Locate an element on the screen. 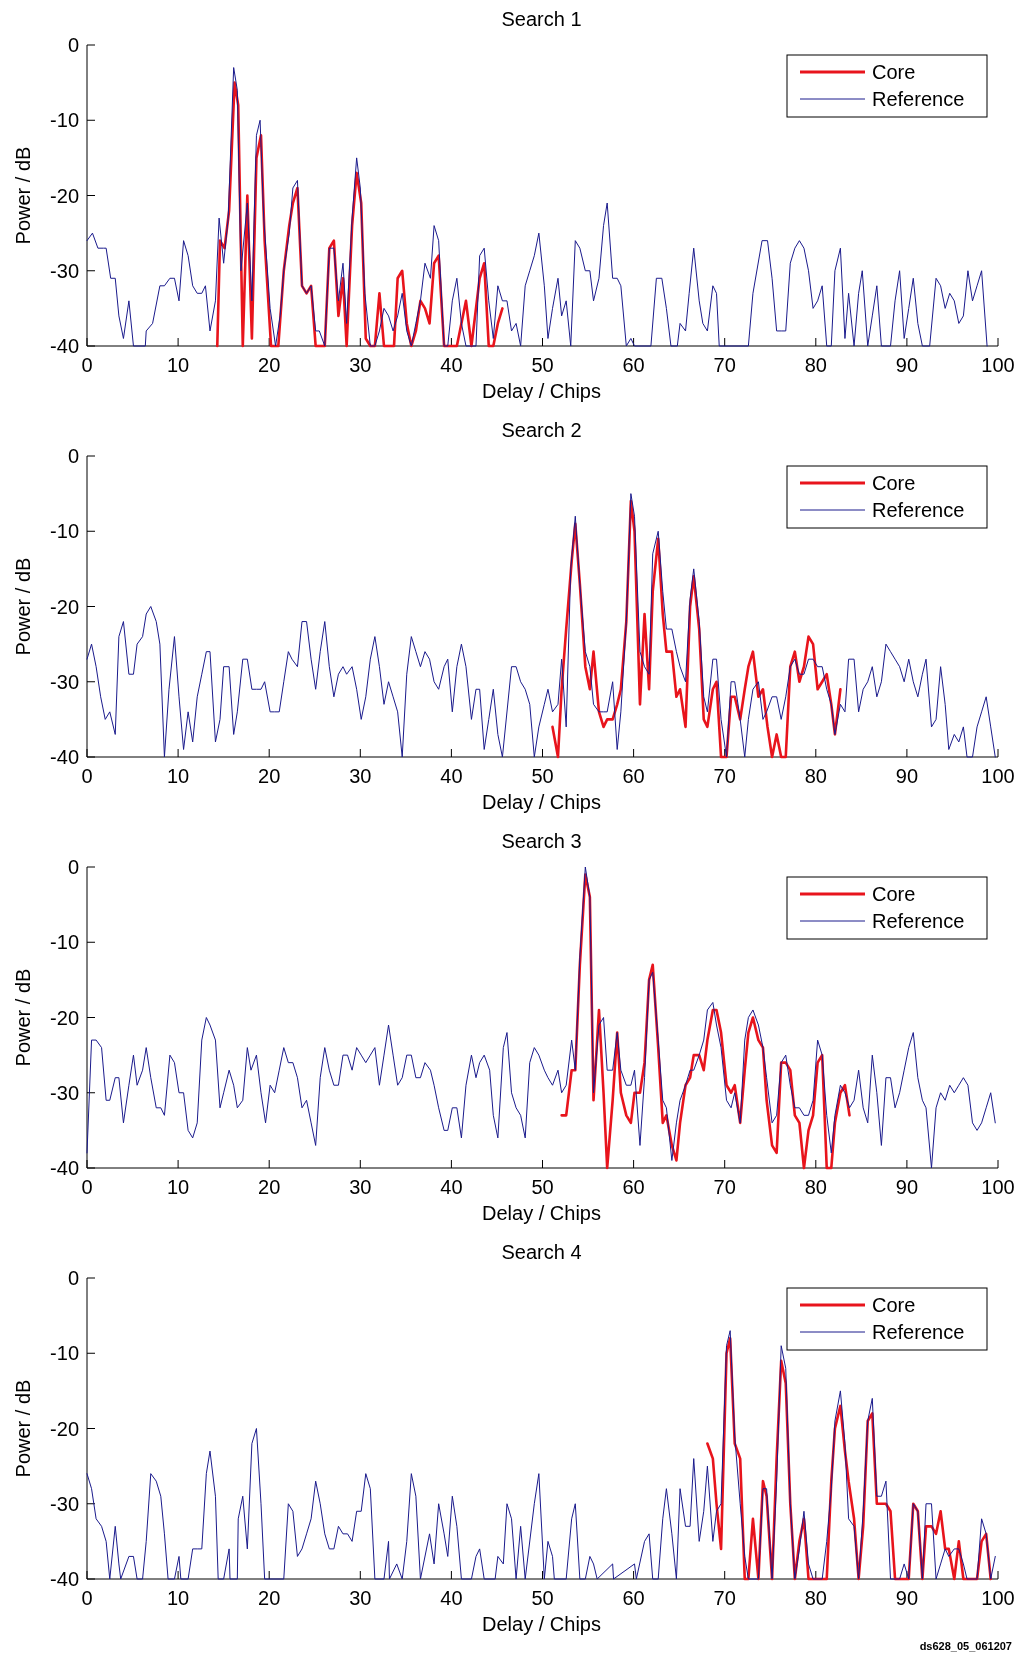 The image size is (1022, 1663). text: ds628_05_061207 is located at coordinates (965, 1646).